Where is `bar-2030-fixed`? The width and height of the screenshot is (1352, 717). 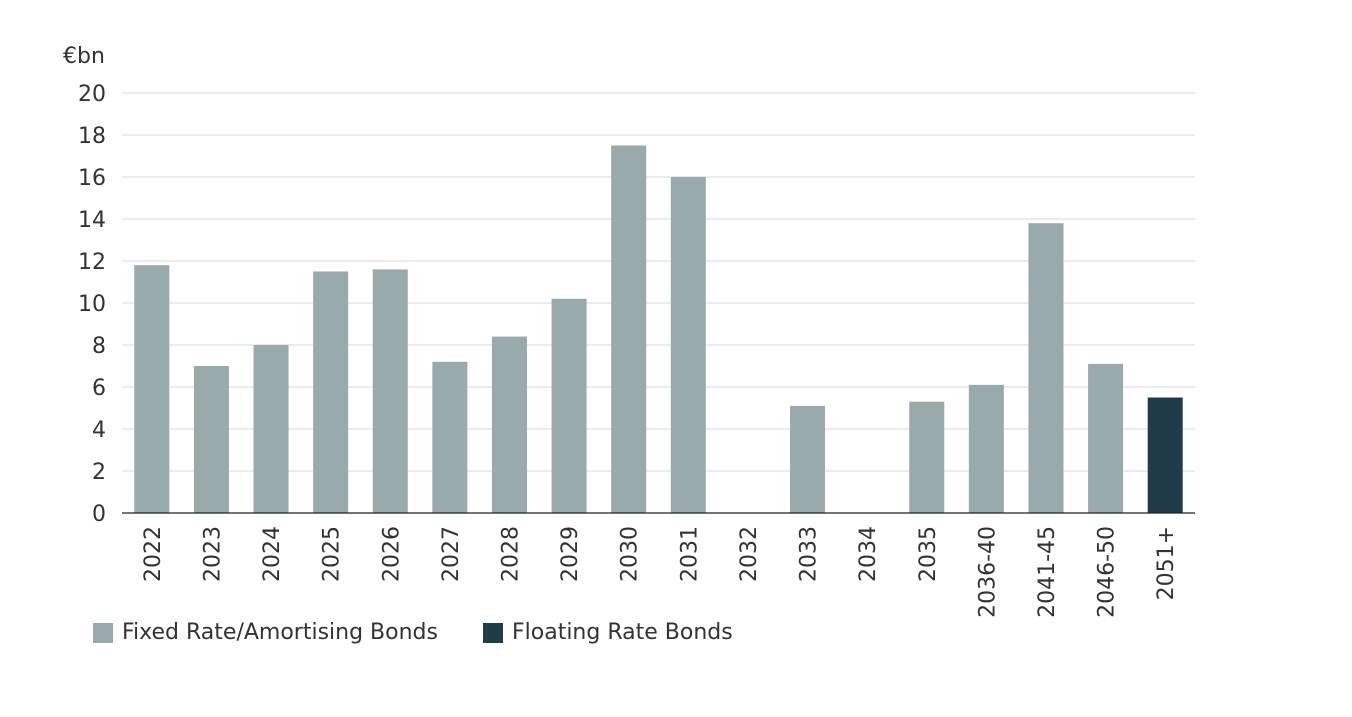 bar-2030-fixed is located at coordinates (629, 329).